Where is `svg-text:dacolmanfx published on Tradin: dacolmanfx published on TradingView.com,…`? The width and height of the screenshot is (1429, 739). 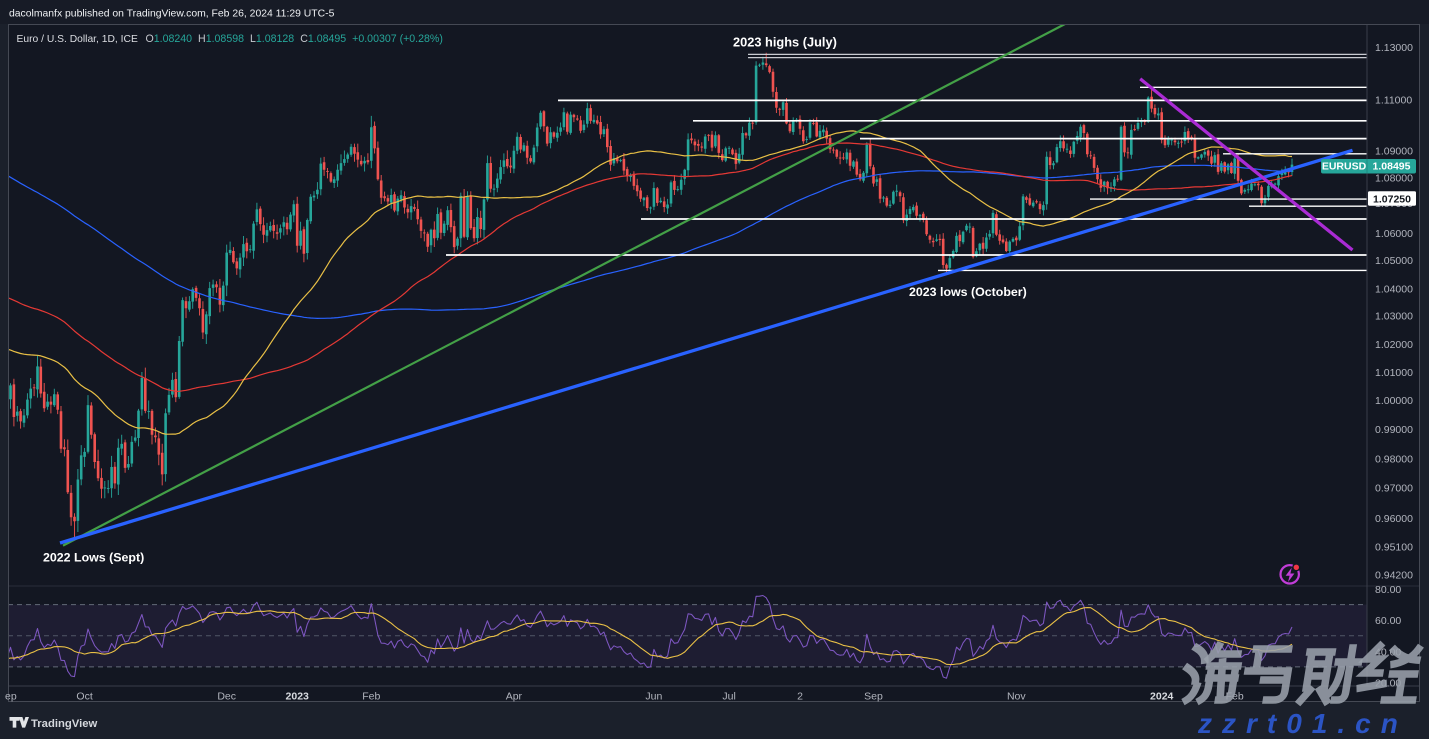
svg-text:dacolmanfx published on Tradin: dacolmanfx published on TradingView.com,… is located at coordinates (172, 14).